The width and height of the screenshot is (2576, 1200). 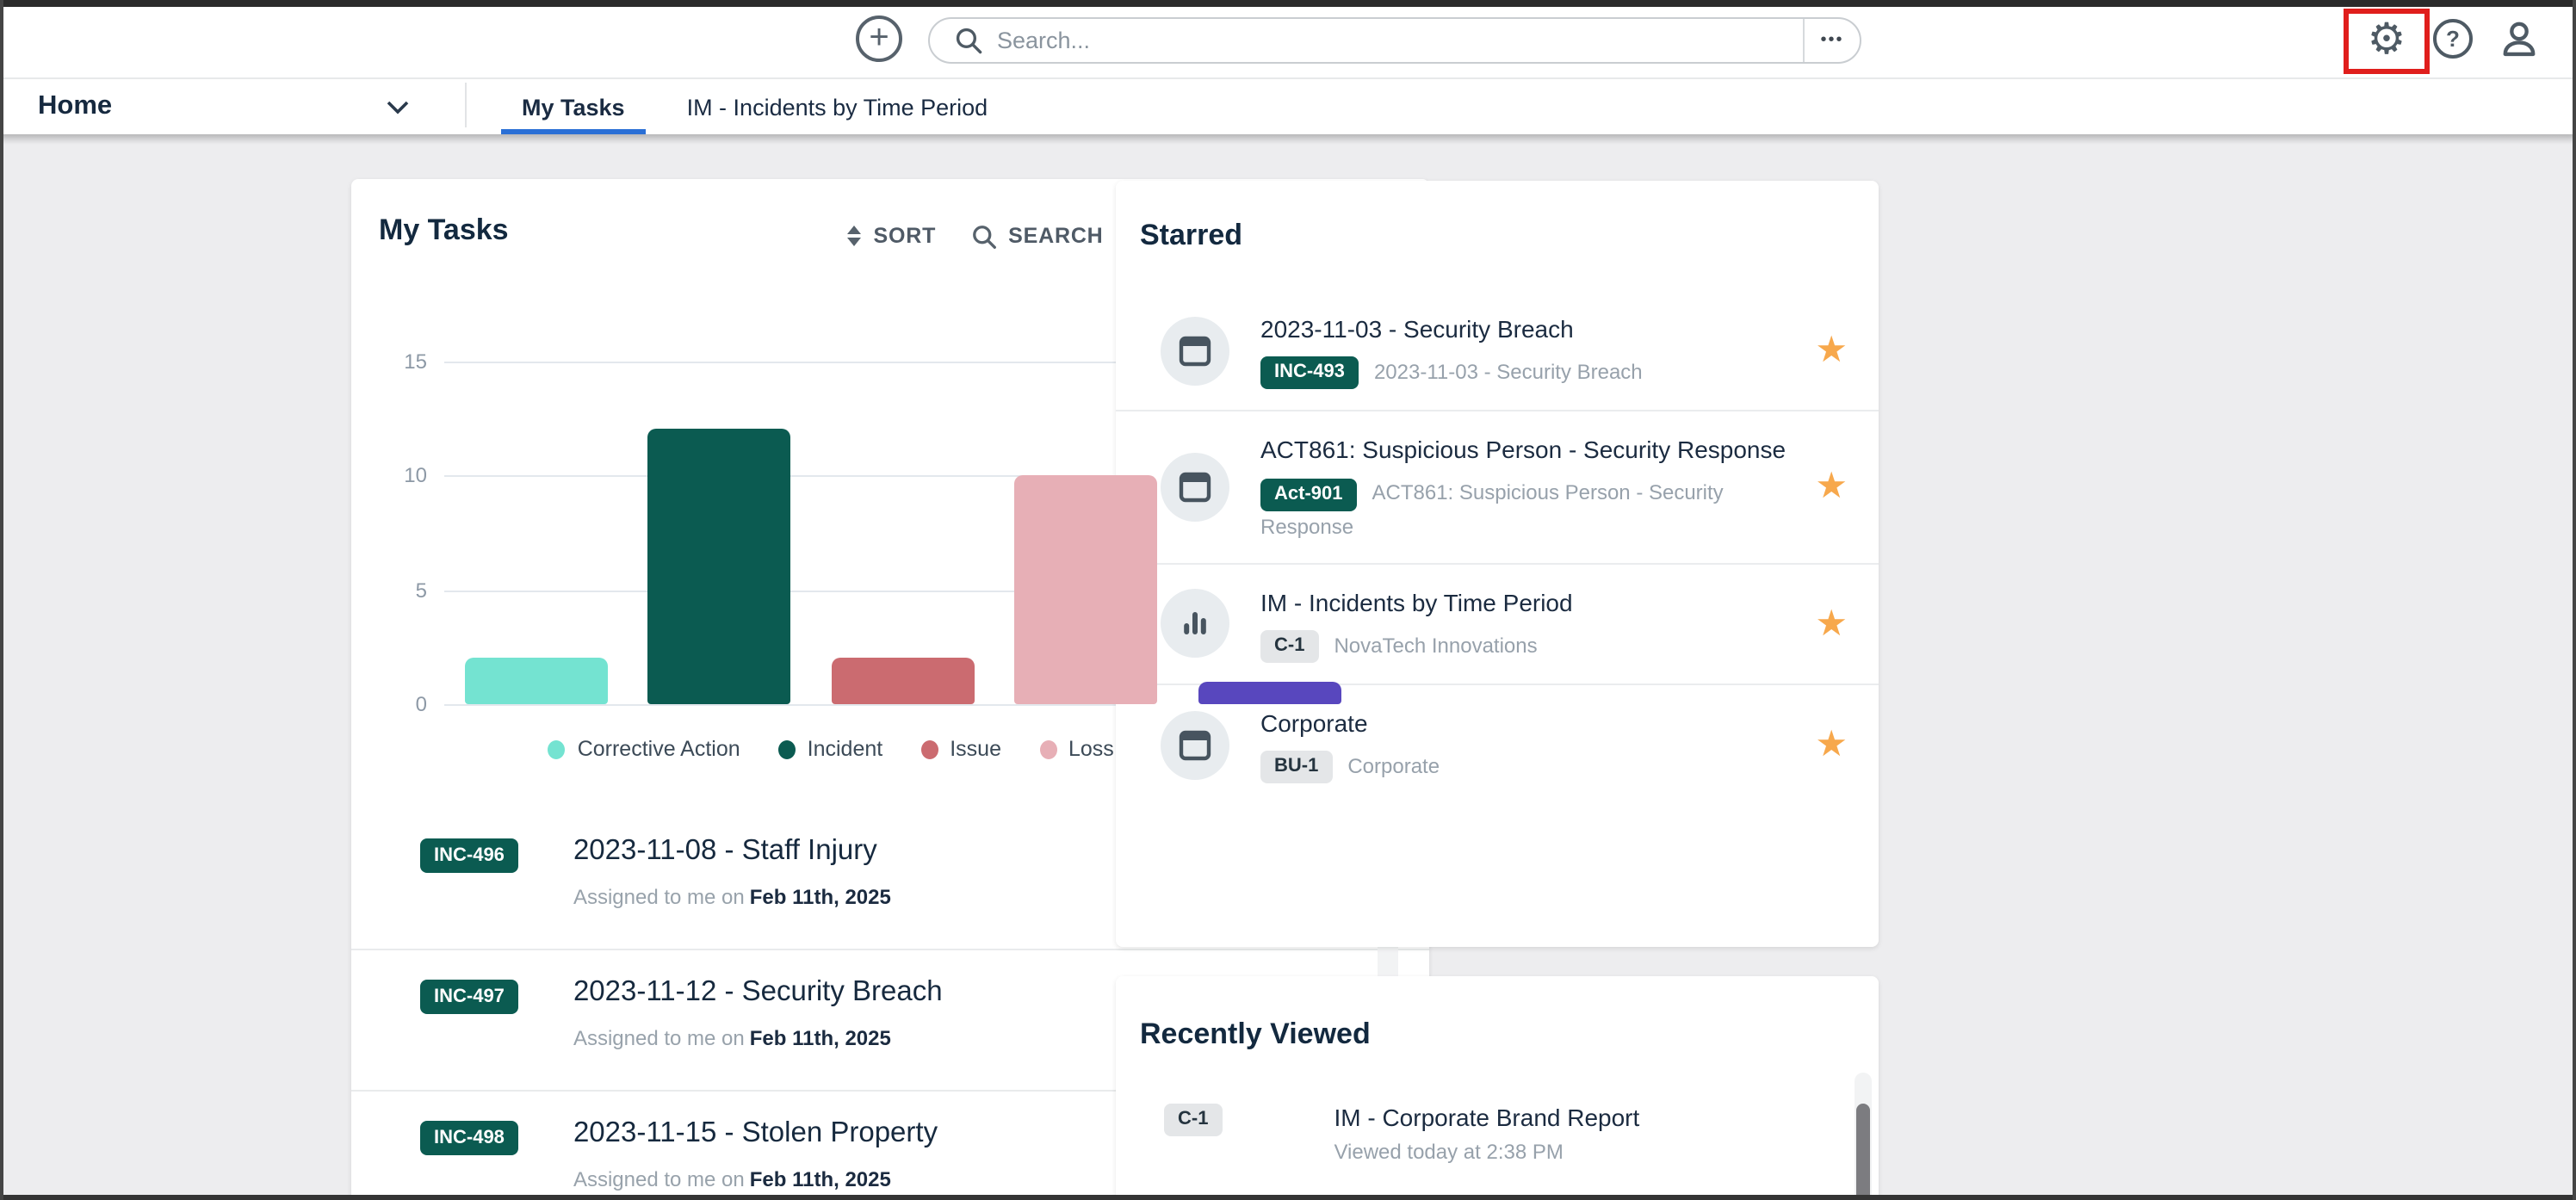 I want to click on legend-label: Issue, so click(x=976, y=749).